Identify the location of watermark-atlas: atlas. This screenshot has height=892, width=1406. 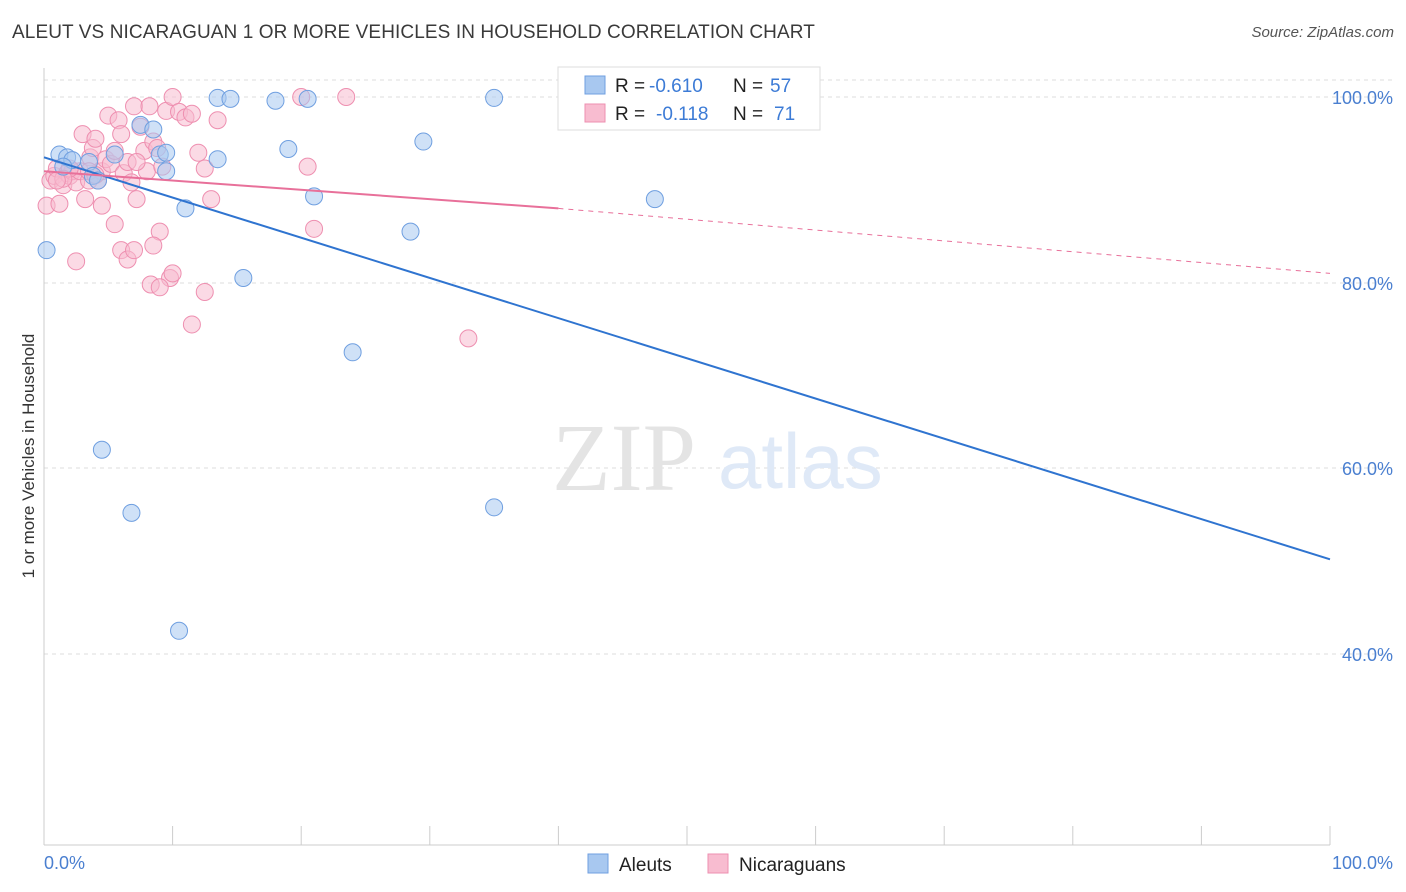
(800, 461).